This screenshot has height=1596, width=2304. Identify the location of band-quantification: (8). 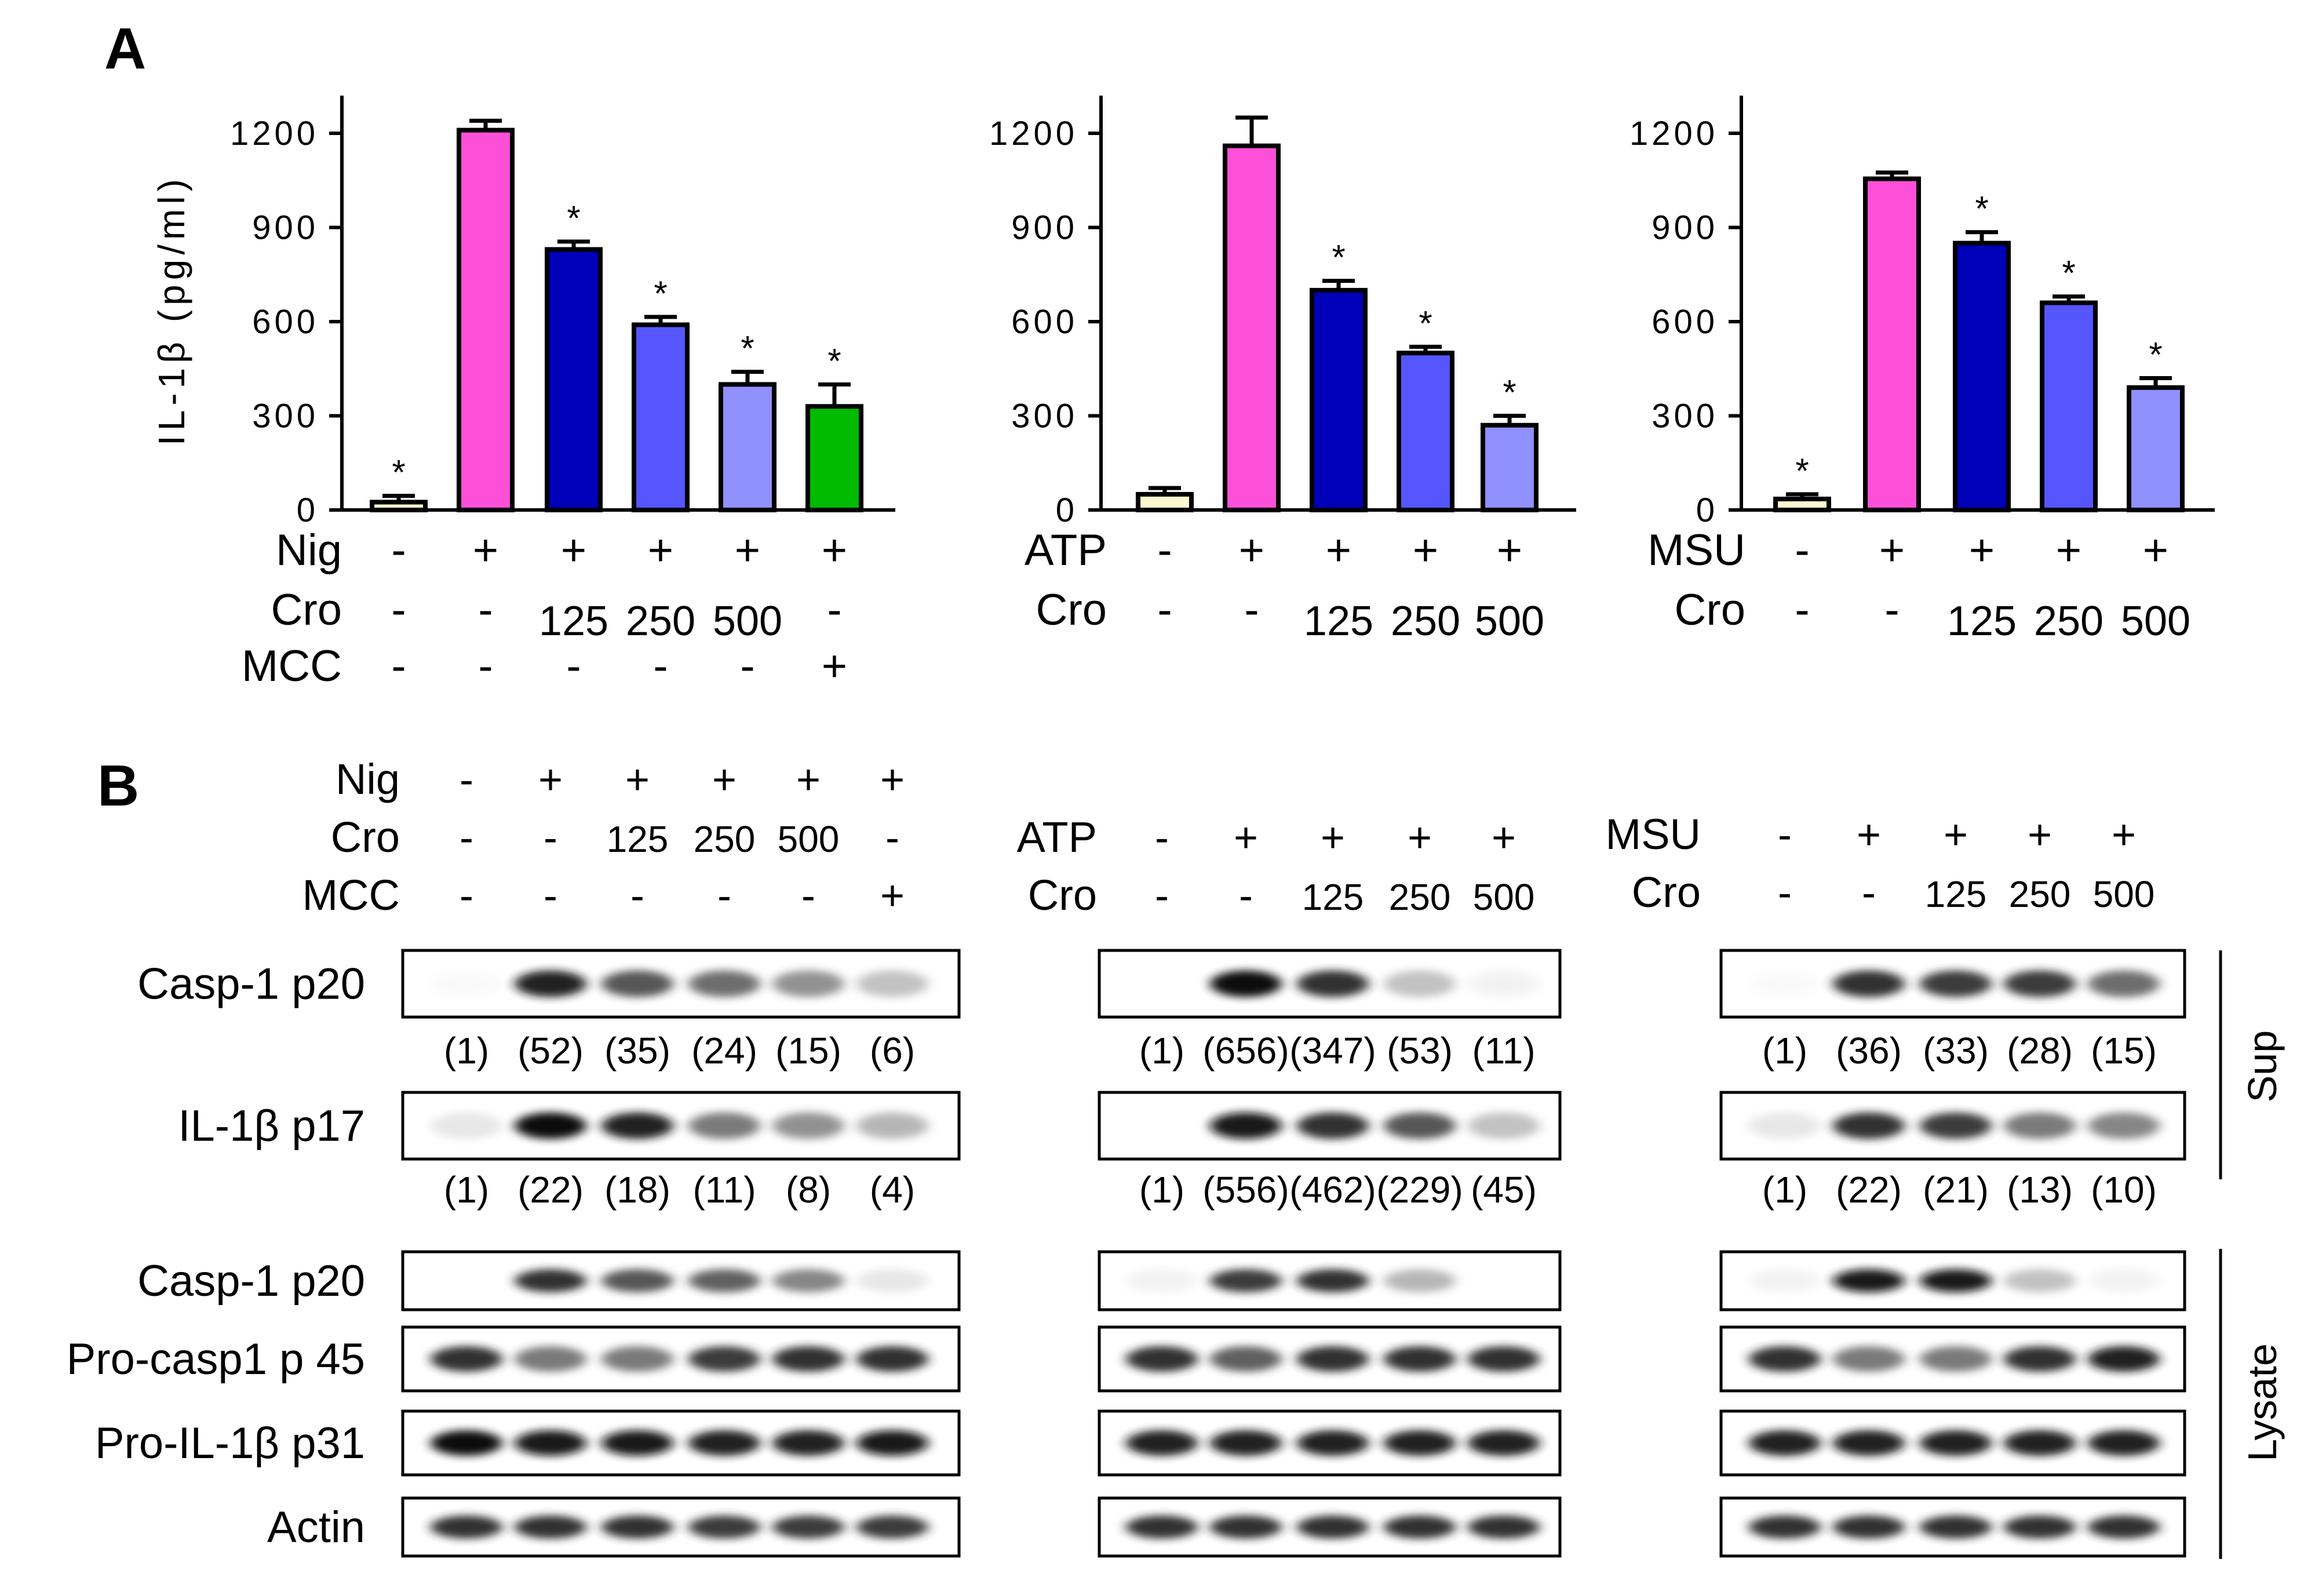
(808, 1190).